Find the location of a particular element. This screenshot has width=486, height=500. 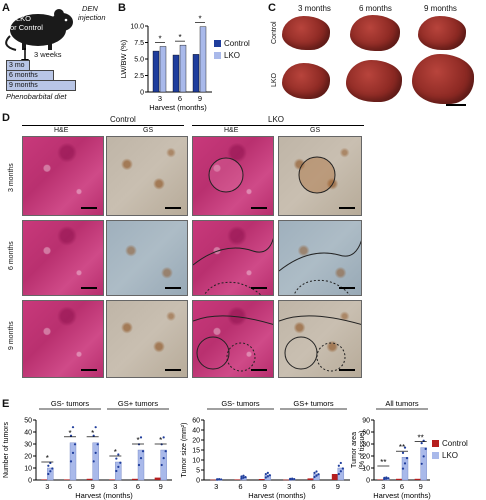

panel-e-letter: E is located at coordinates (6, 404).